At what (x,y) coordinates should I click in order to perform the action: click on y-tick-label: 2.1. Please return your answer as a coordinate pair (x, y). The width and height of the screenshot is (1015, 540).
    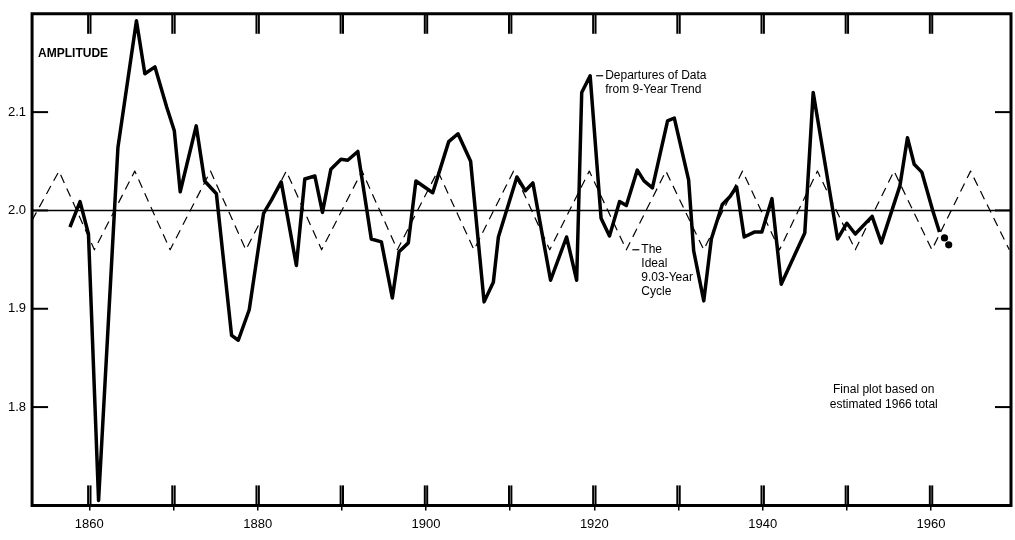
    Looking at the image, I should click on (17, 111).